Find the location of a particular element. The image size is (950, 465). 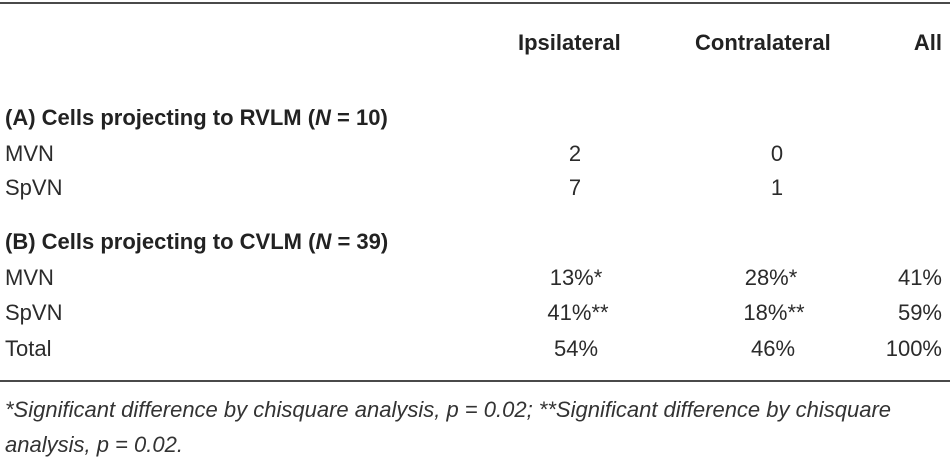

table-cell-contralateral: 28%* is located at coordinates (771, 277).